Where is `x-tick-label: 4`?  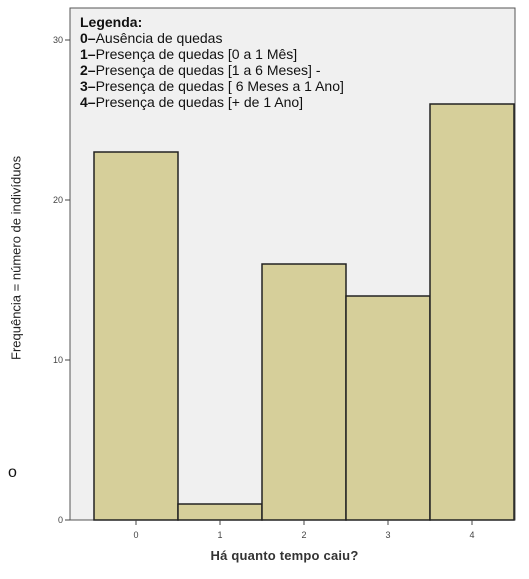
x-tick-label: 4 is located at coordinates (471, 535).